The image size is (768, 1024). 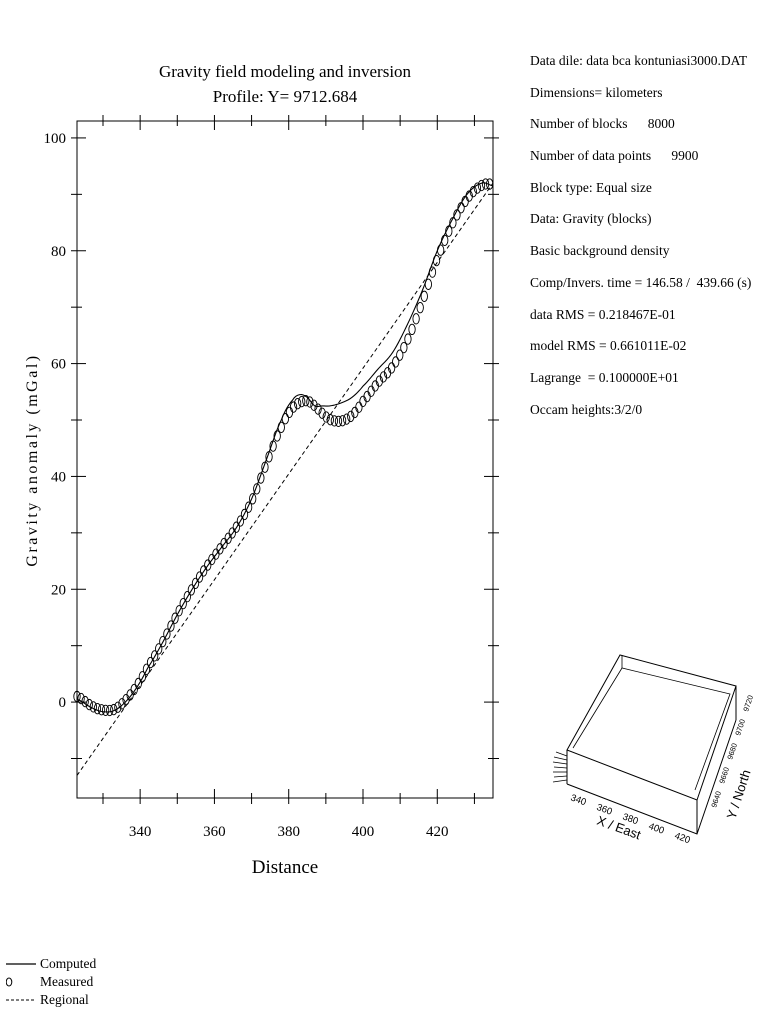 What do you see at coordinates (608, 346) in the screenshot?
I see `info-line: model RMS = 0.661011E-02` at bounding box center [608, 346].